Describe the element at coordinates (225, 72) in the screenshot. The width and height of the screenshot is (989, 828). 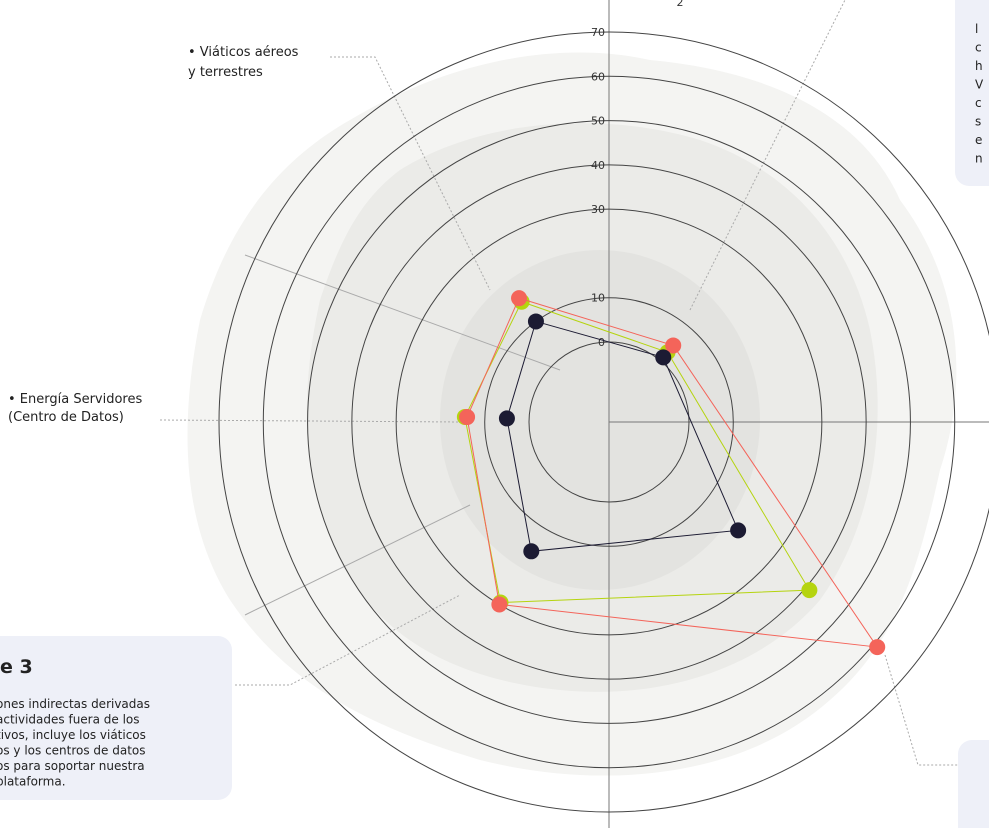
I see `annotation: y terrestres` at that location.